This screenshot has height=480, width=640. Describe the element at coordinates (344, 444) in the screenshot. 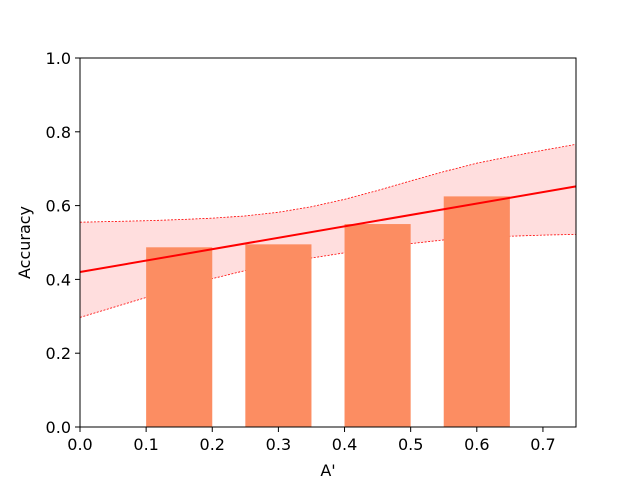

I see `x-tick-label: 0.4` at that location.